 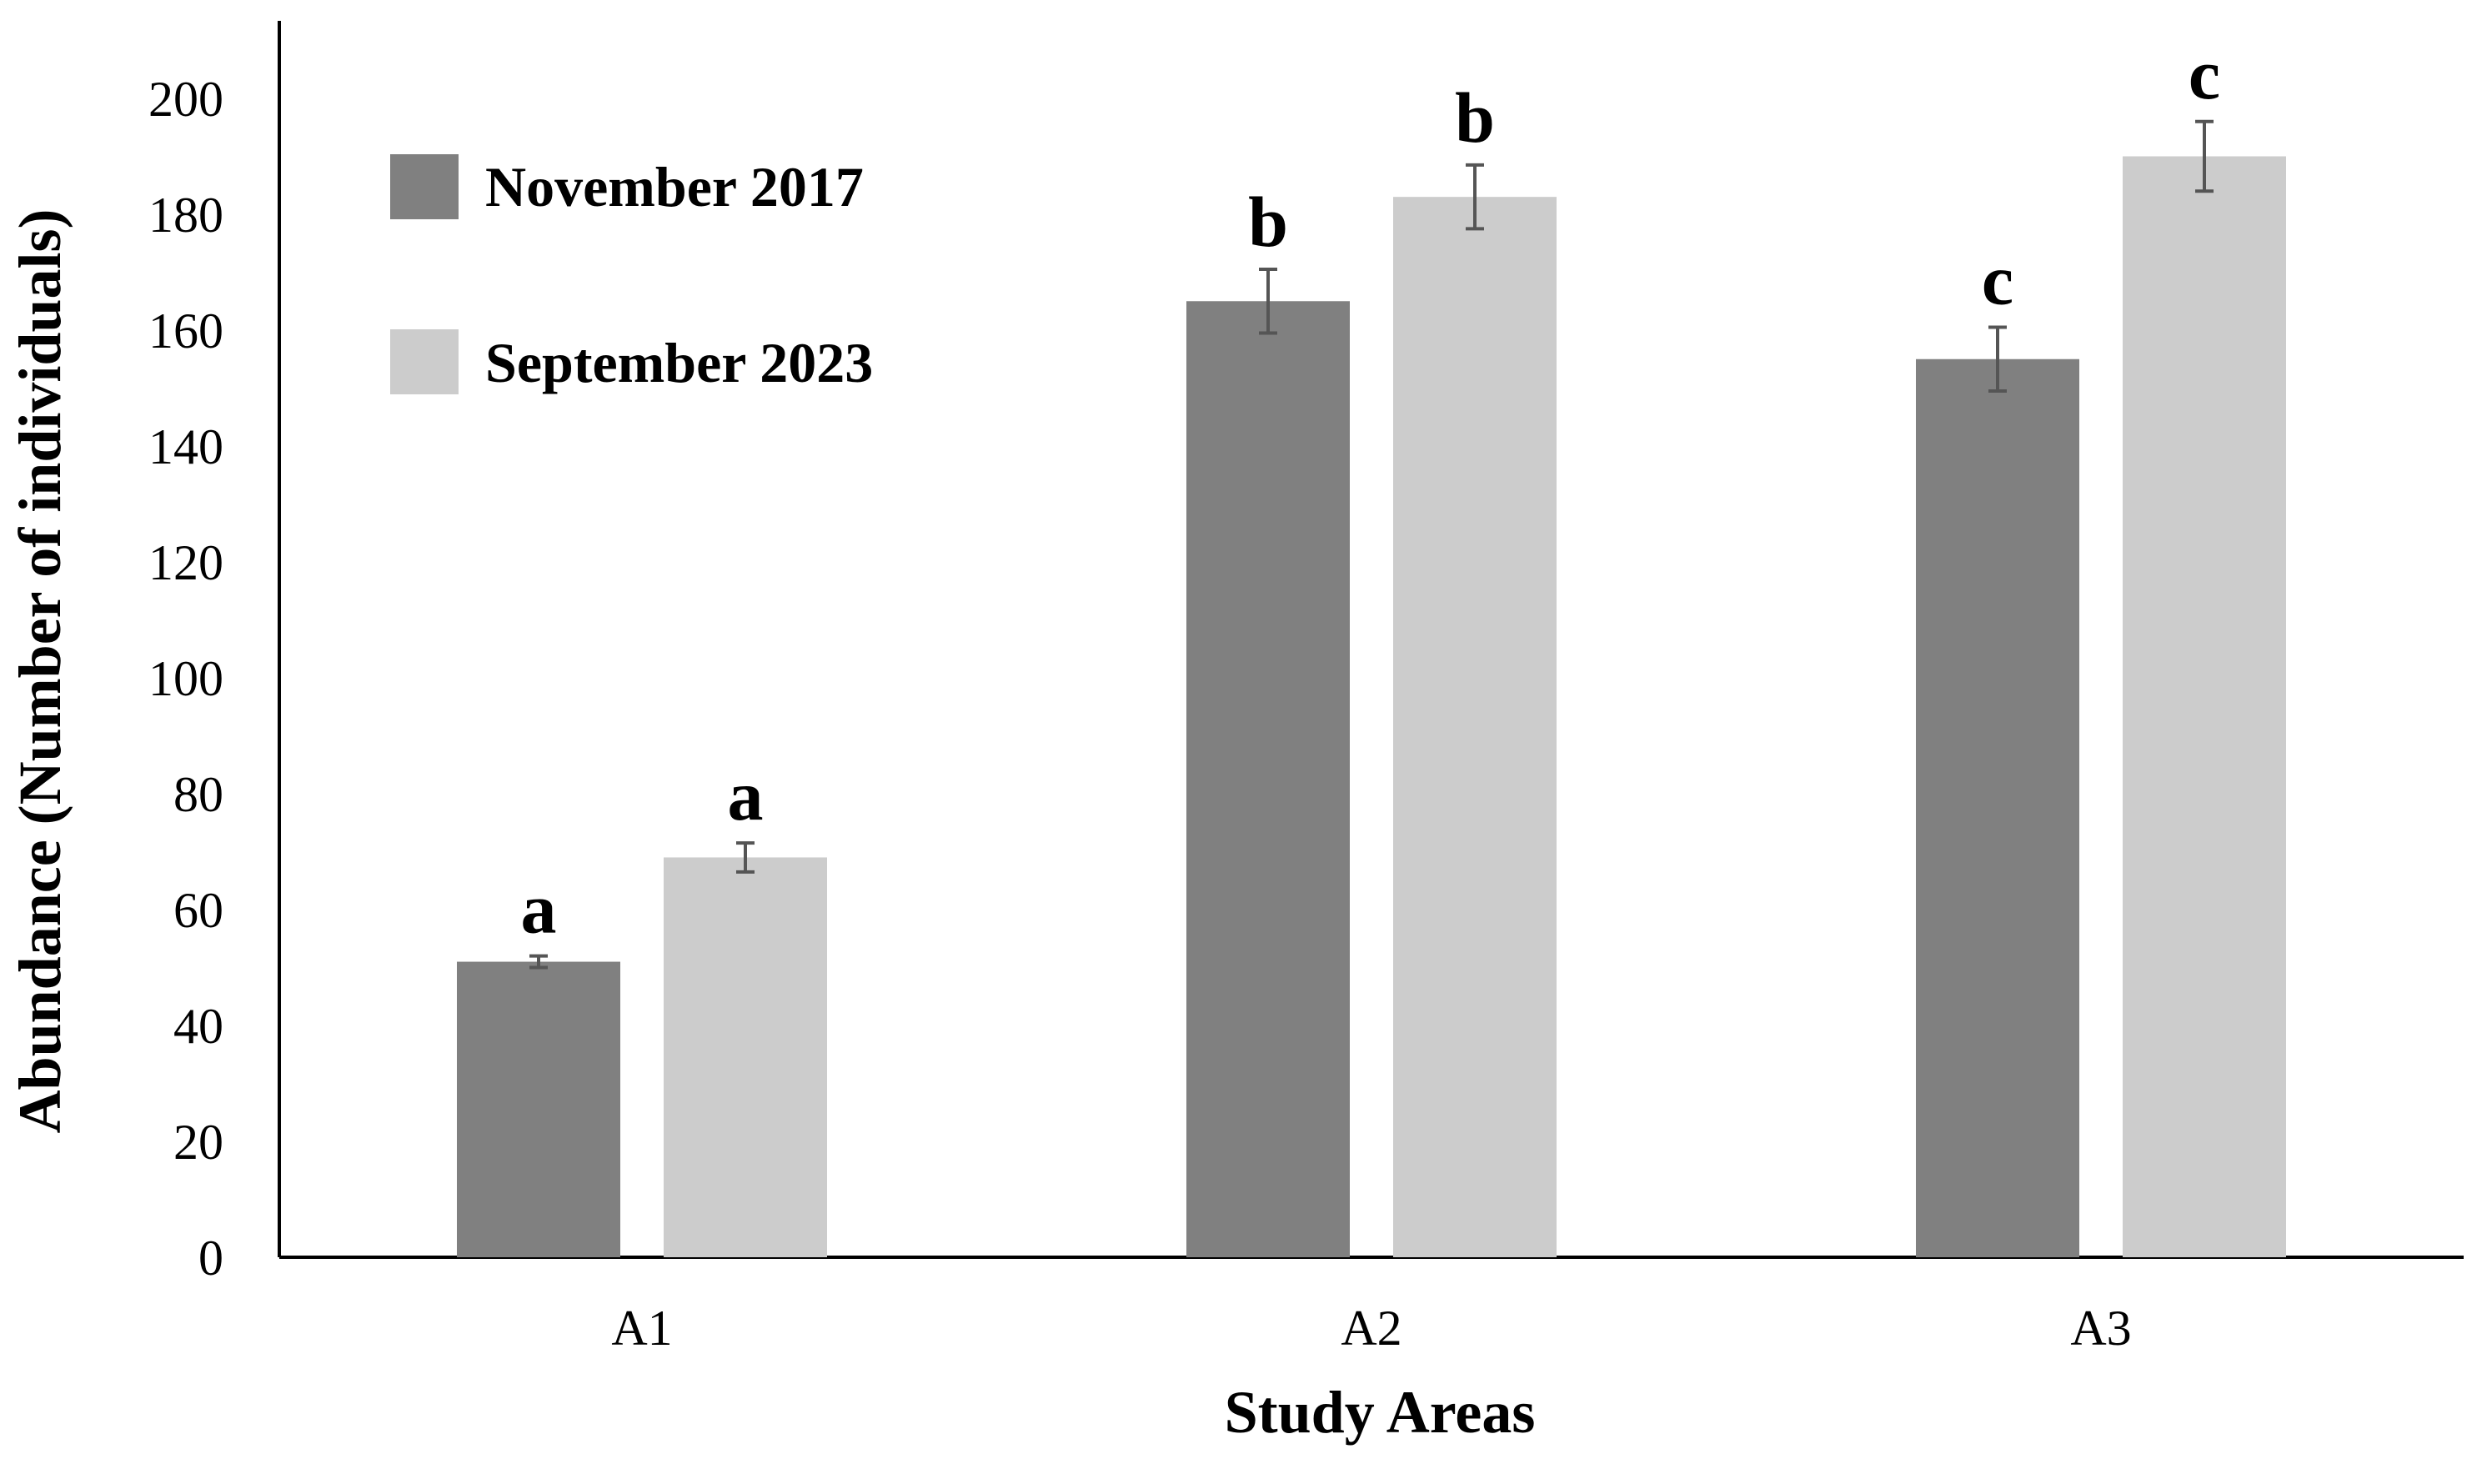 I want to click on y-tick-label: 140, so click(x=185, y=446).